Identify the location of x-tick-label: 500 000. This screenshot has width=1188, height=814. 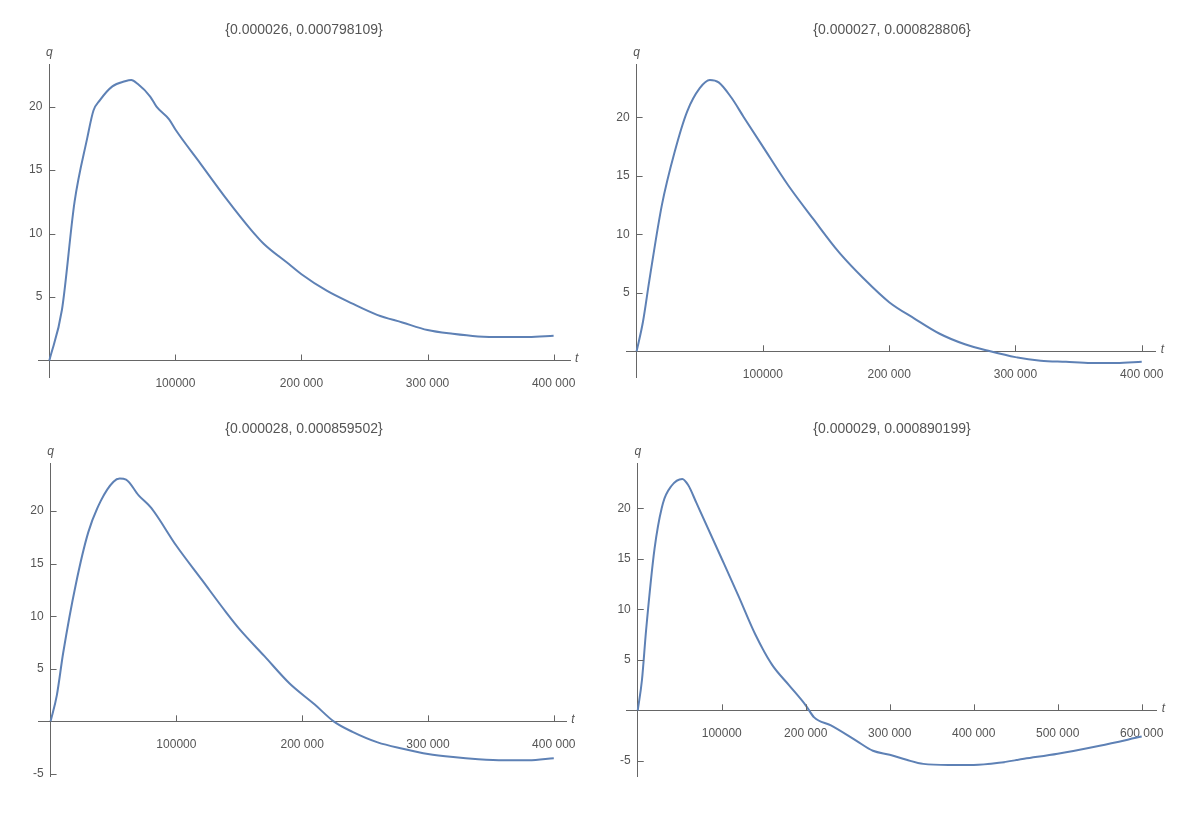
(1058, 732).